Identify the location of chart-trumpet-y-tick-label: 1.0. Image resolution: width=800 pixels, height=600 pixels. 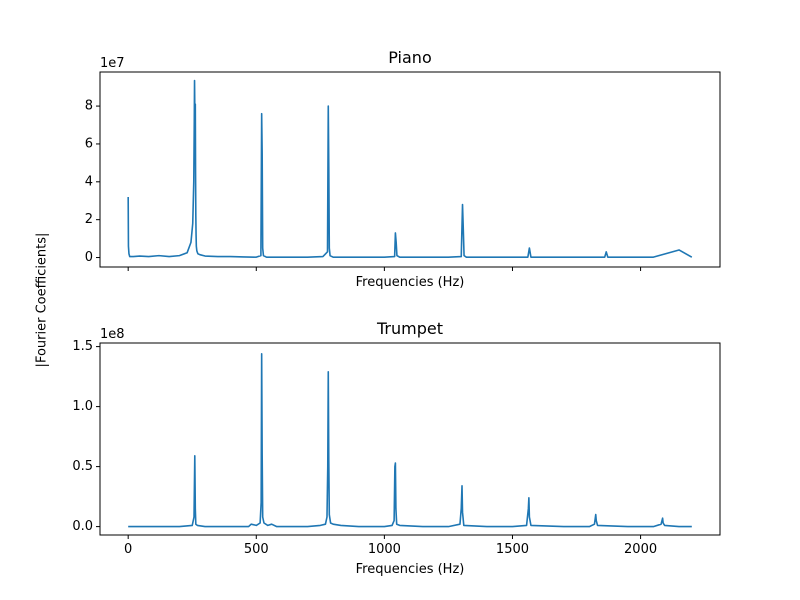
(82, 406).